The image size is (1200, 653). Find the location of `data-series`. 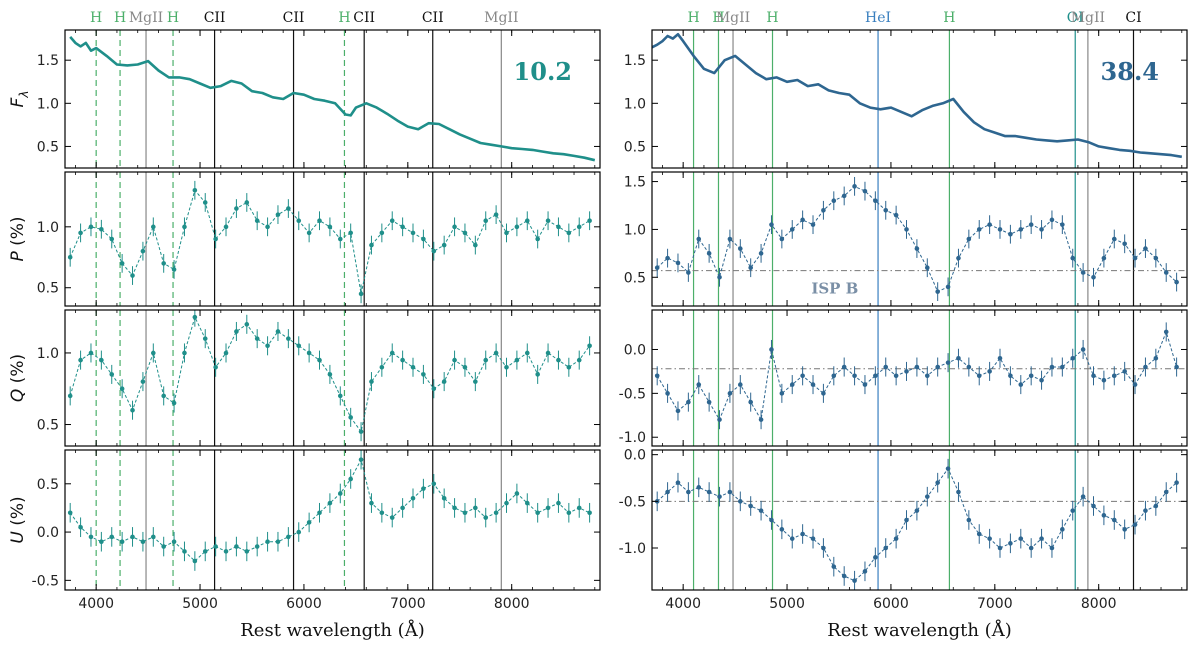

data-series is located at coordinates (916, 239).